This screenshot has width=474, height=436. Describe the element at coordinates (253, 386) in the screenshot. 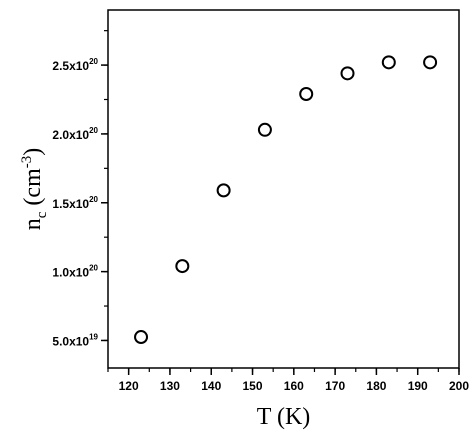

I see `x-tick-label: 150` at that location.